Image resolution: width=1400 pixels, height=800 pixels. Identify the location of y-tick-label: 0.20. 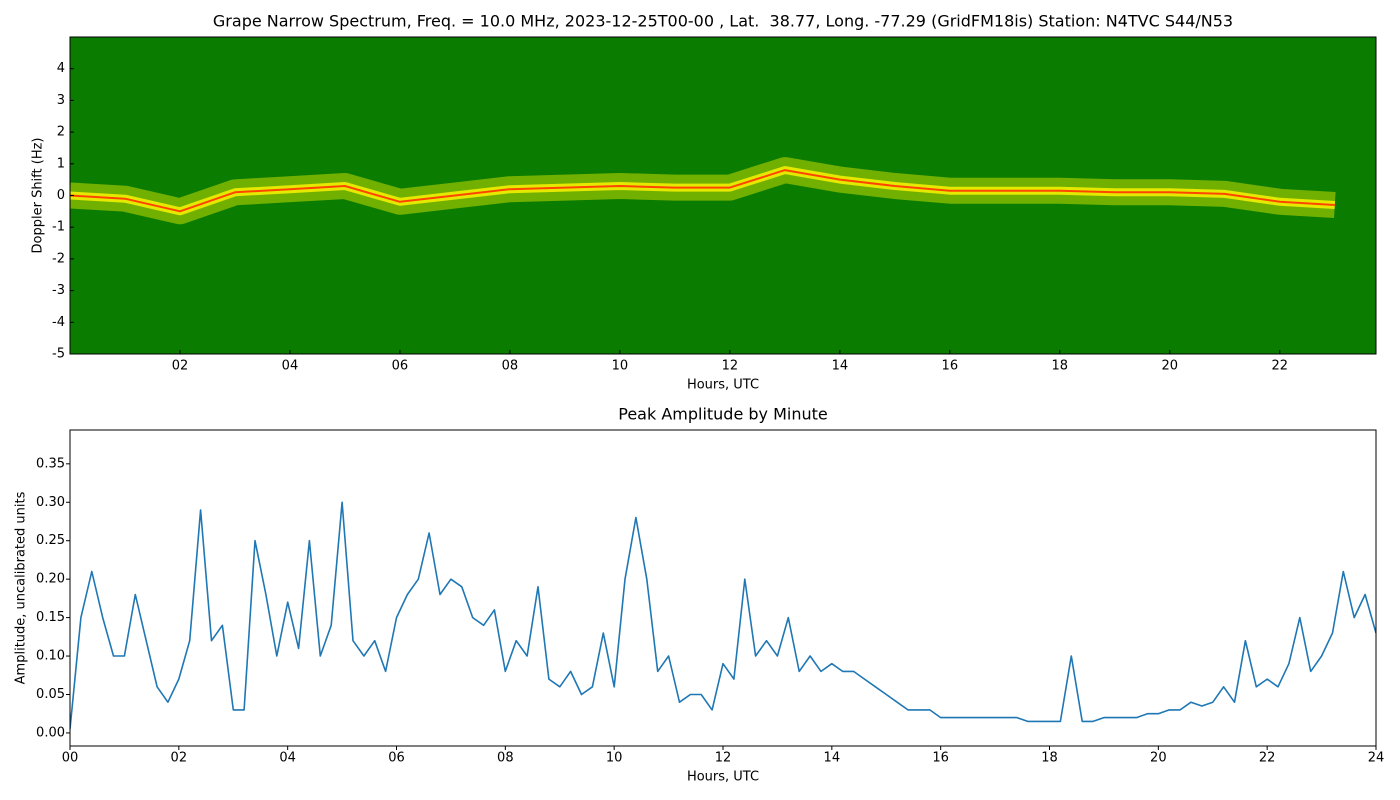
(50, 579).